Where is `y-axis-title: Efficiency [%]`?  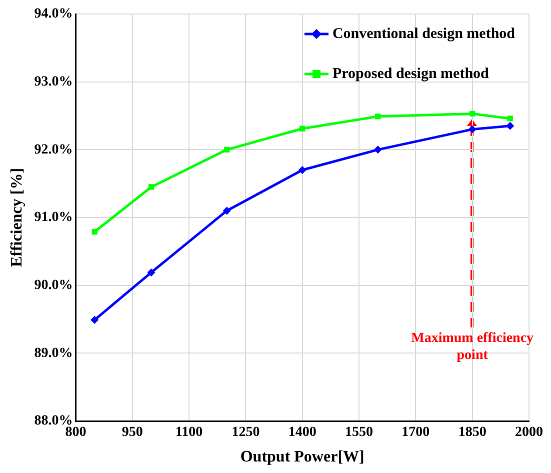 y-axis-title: Efficiency [%] is located at coordinates (17, 218).